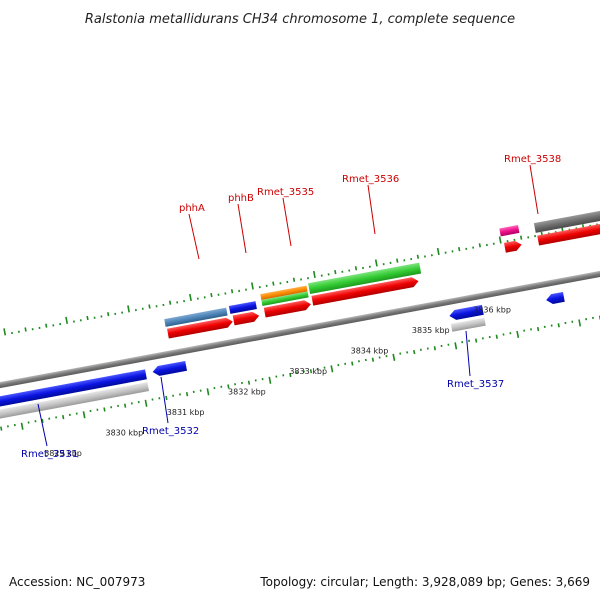 The image size is (600, 600). I want to click on gene-Rmet_3535-green, so click(285, 298).